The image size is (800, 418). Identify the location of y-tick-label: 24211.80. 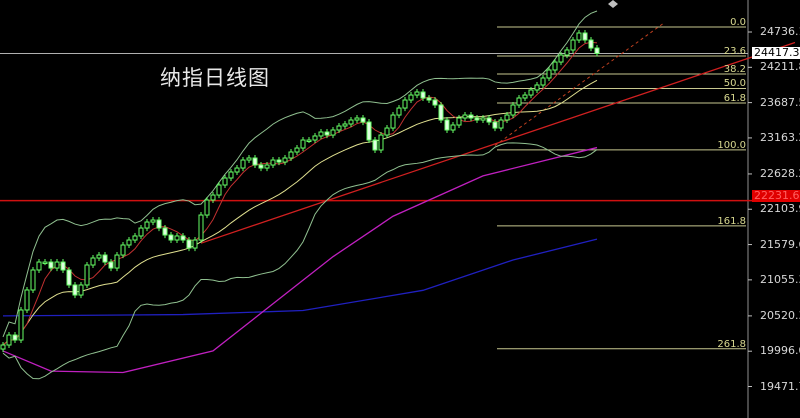
(780, 67).